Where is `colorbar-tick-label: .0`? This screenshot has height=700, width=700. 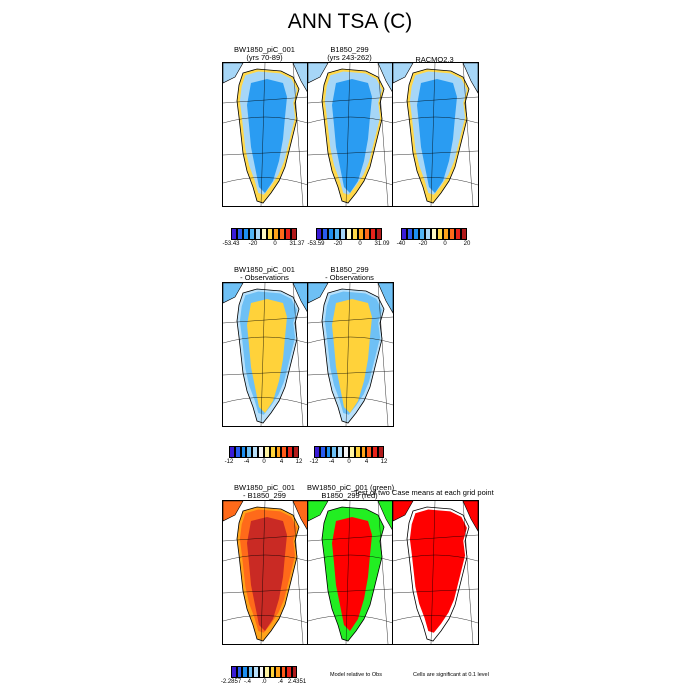
colorbar-tick-label: .0 is located at coordinates (264, 682).